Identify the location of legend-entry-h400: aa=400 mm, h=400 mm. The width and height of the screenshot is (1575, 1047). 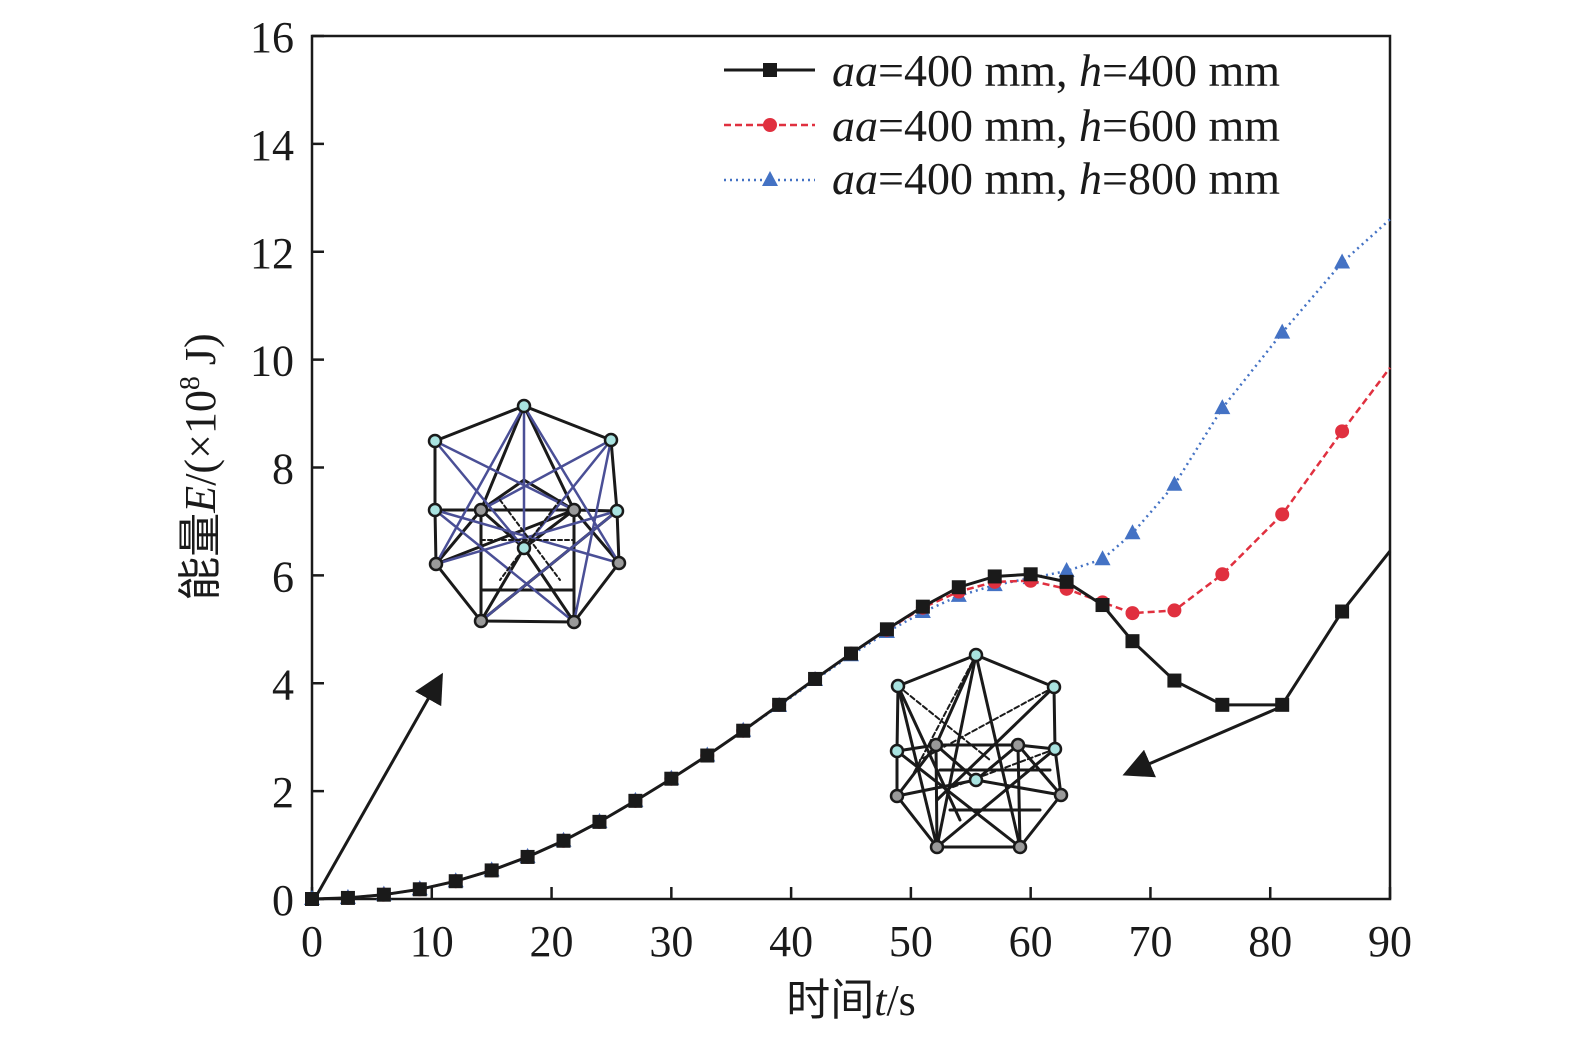
(1002, 70).